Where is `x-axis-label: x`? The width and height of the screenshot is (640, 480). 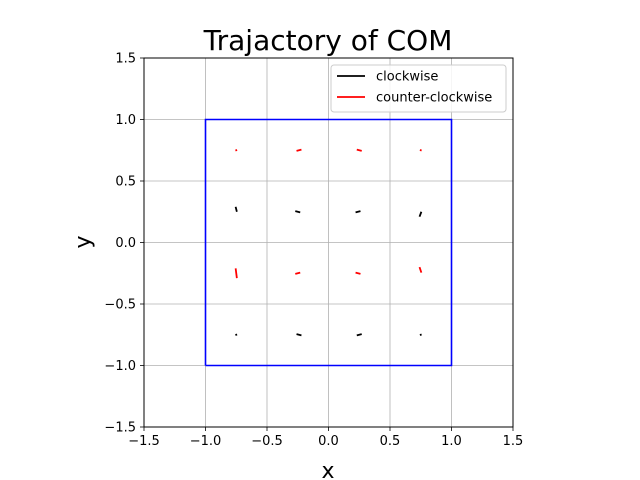 x-axis-label: x is located at coordinates (327, 469).